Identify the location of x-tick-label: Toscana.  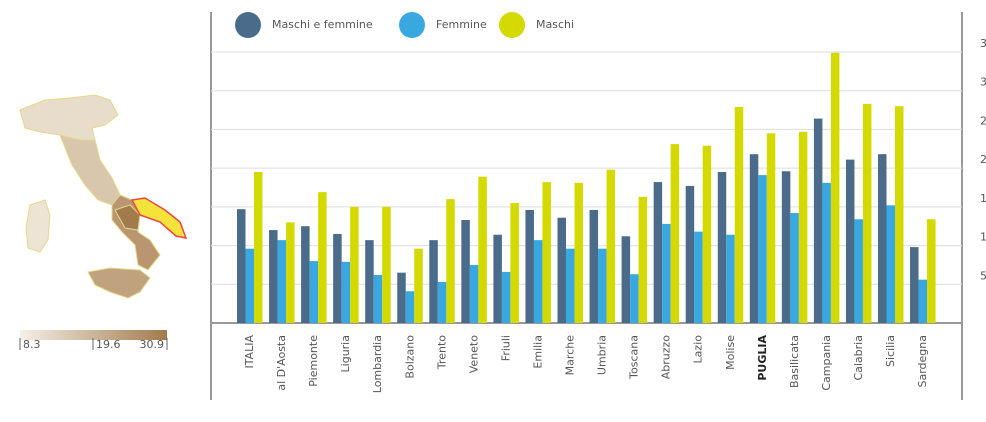
(634, 357).